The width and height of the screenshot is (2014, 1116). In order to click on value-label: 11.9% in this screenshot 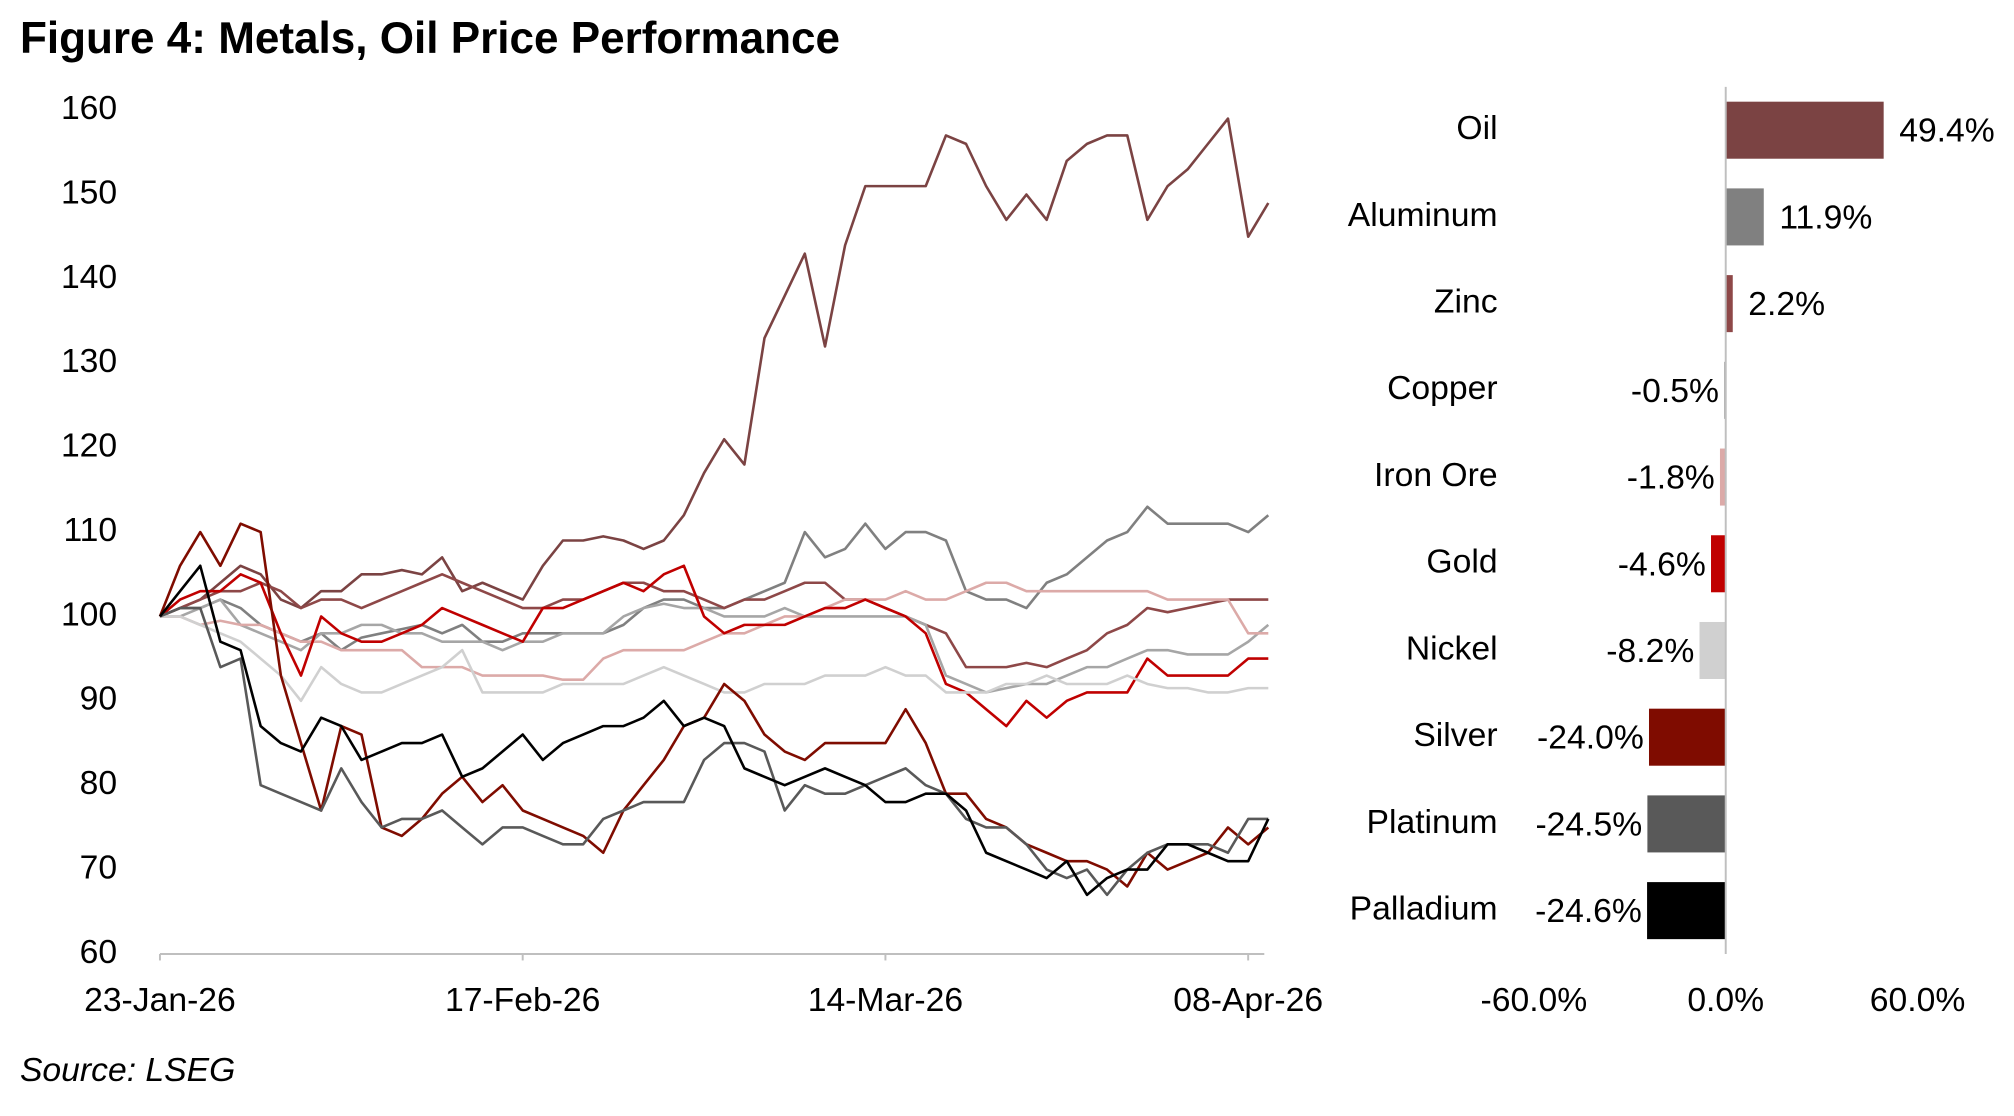, I will do `click(1825, 217)`.